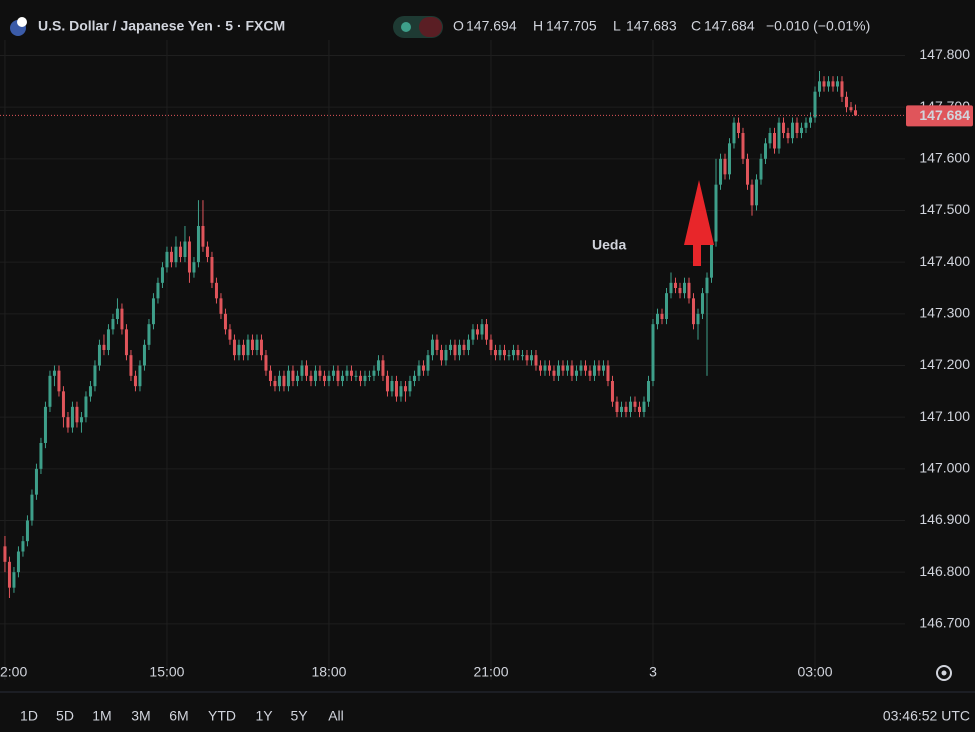 The height and width of the screenshot is (732, 975). What do you see at coordinates (29, 716) in the screenshot?
I see `range-button: 1D` at bounding box center [29, 716].